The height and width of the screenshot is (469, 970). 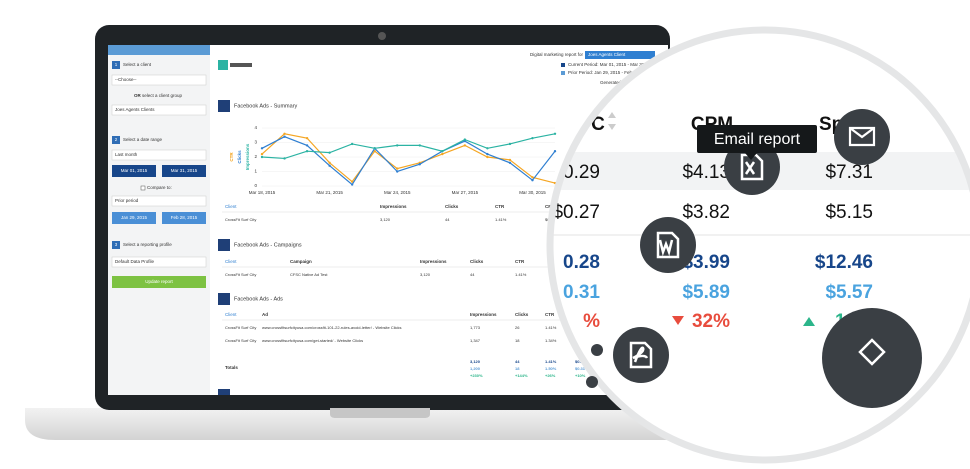 What do you see at coordinates (159, 282) in the screenshot?
I see `update-button` at bounding box center [159, 282].